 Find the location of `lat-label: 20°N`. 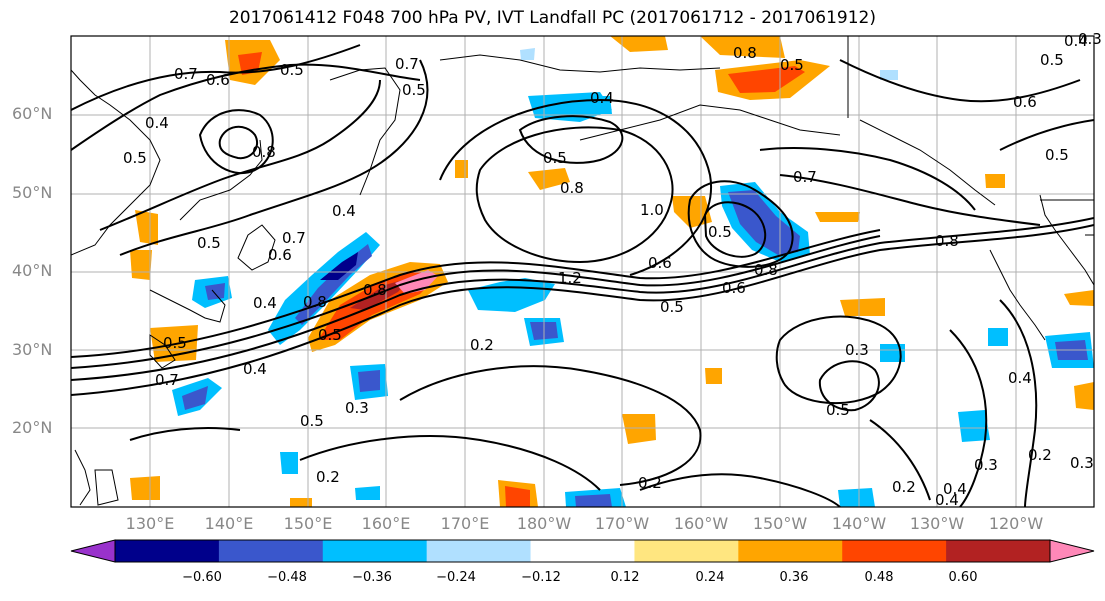

lat-label: 20°N is located at coordinates (32, 427).